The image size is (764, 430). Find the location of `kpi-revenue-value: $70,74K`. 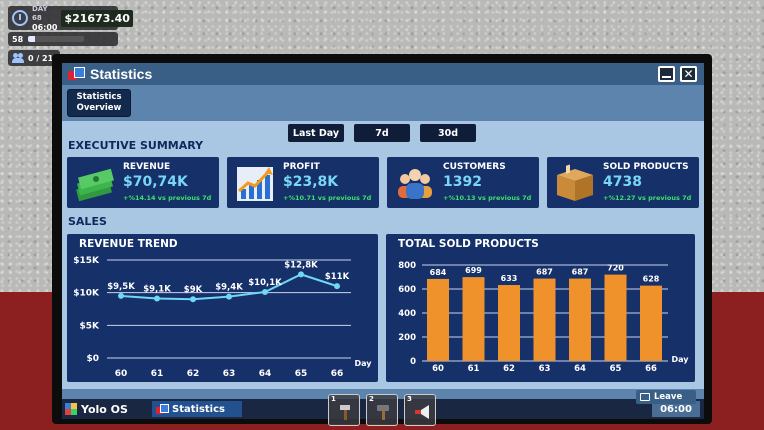

kpi-revenue-value: $70,74K is located at coordinates (155, 182).